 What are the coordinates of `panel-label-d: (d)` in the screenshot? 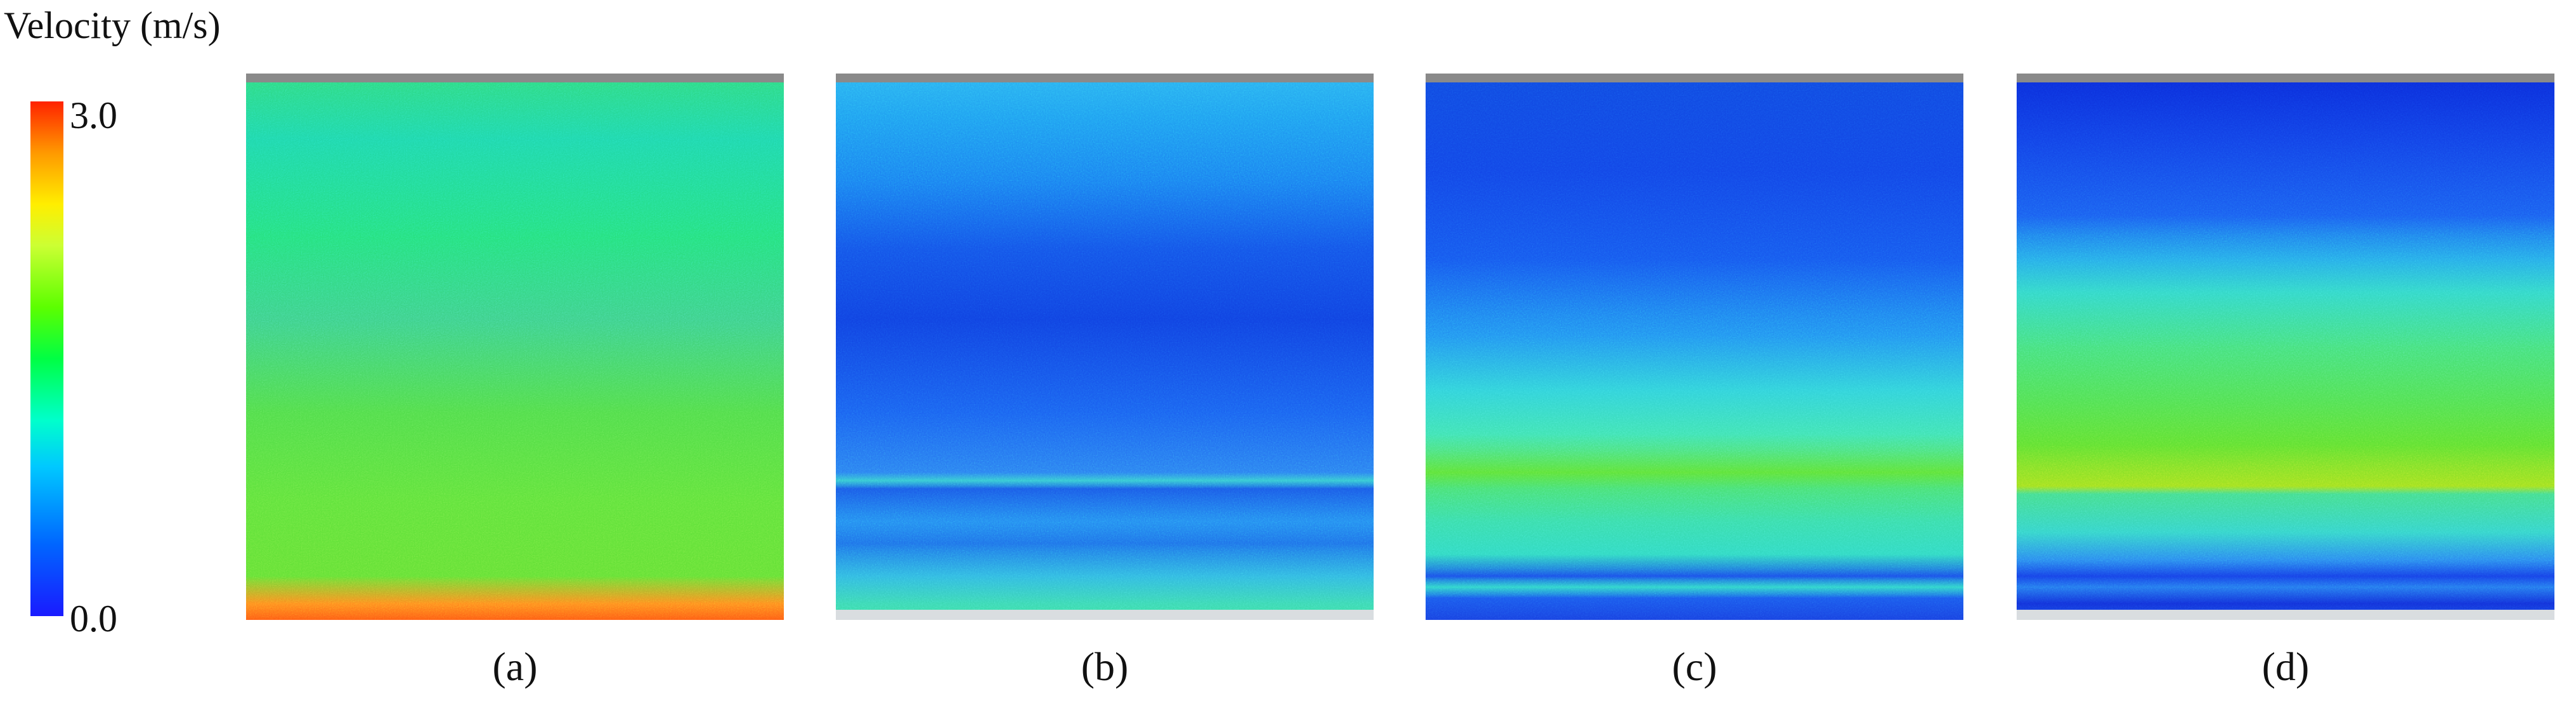 It's located at (2285, 666).